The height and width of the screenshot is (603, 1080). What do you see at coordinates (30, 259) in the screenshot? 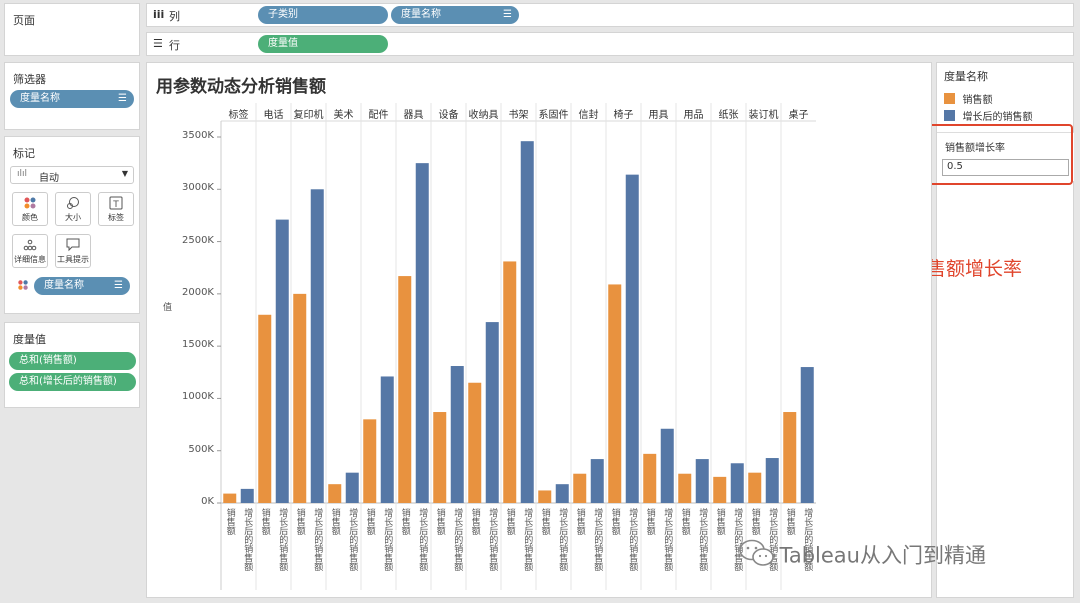
I see `detail-label: 详细信息` at bounding box center [30, 259].